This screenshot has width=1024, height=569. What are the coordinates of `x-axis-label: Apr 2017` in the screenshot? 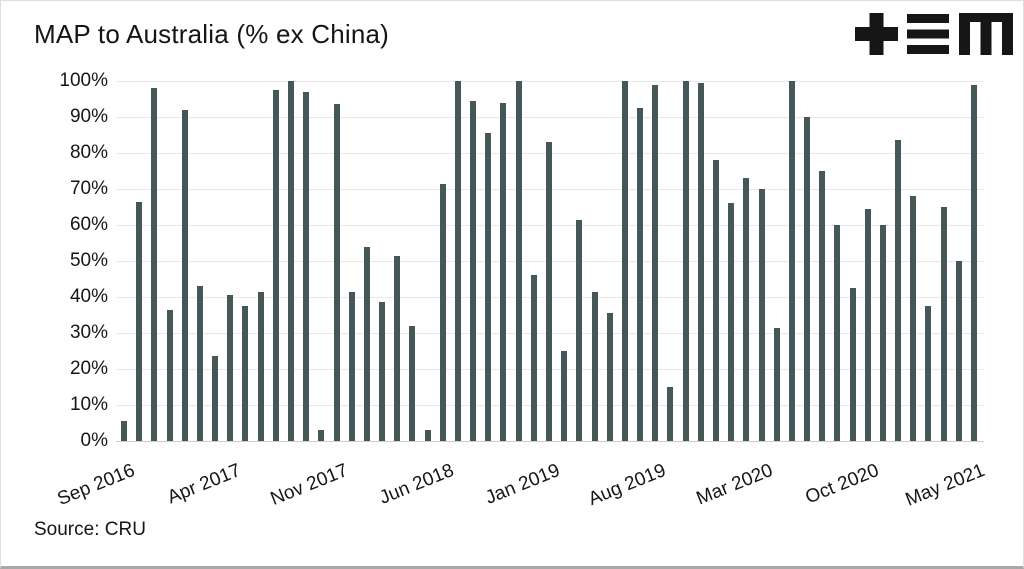 It's located at (204, 484).